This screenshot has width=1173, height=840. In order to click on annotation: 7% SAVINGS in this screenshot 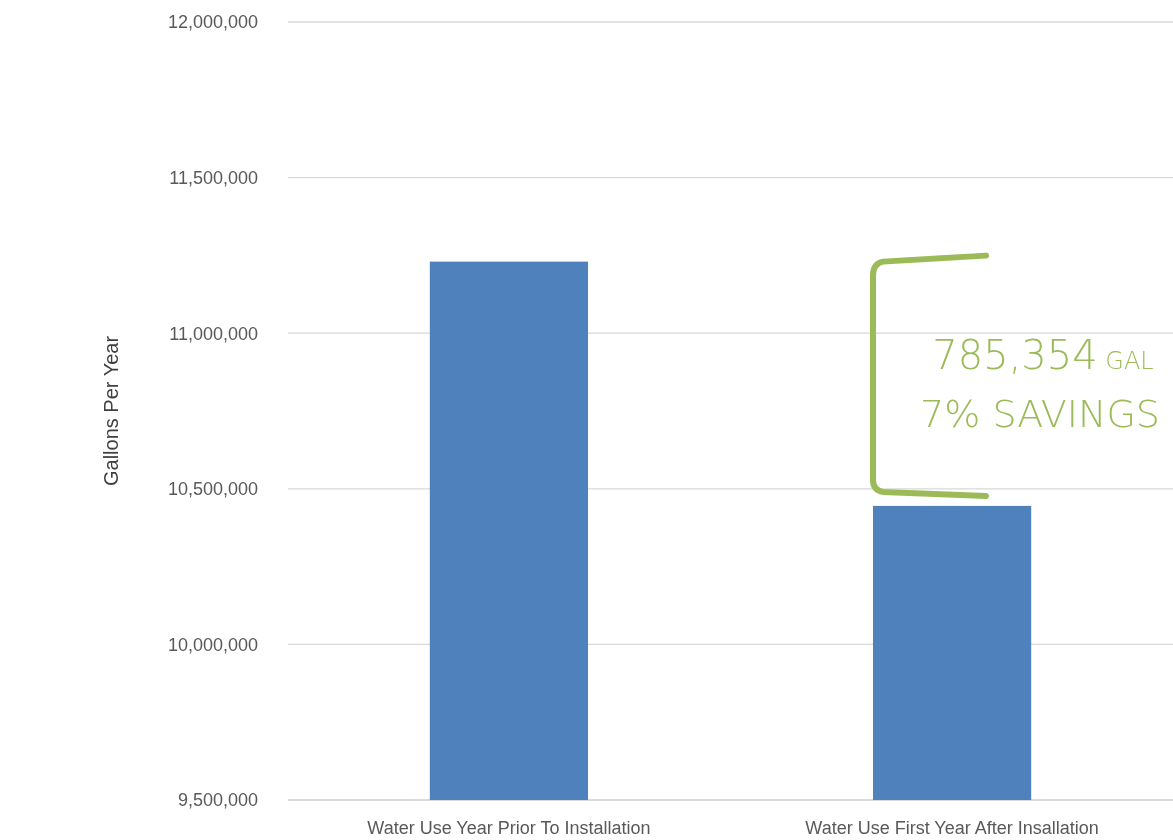, I will do `click(1040, 413)`.